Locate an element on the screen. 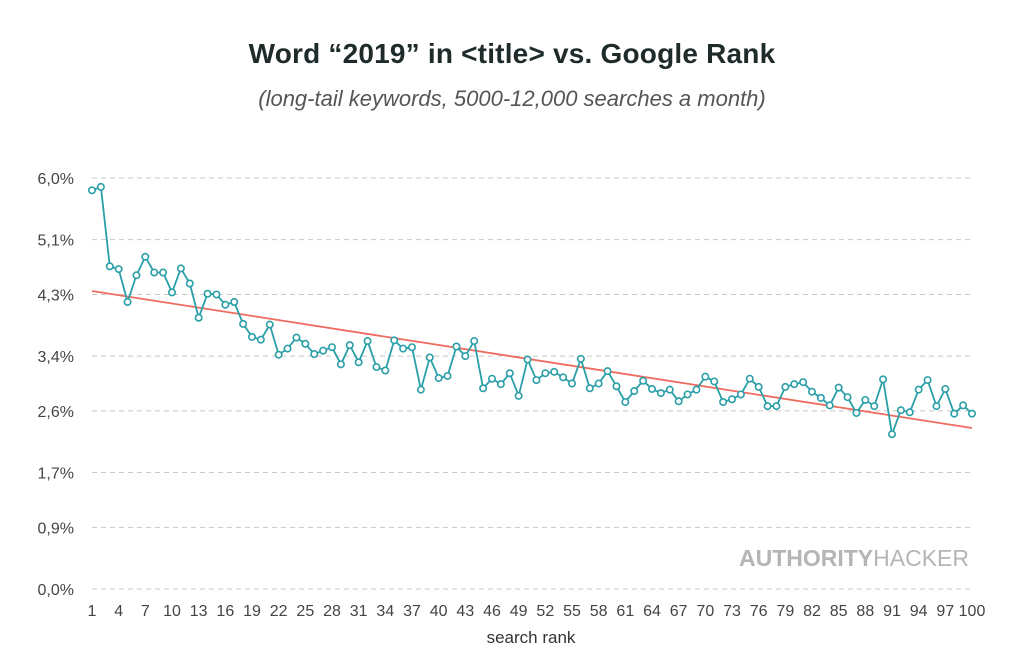  x-tick-label: 7 is located at coordinates (145, 611).